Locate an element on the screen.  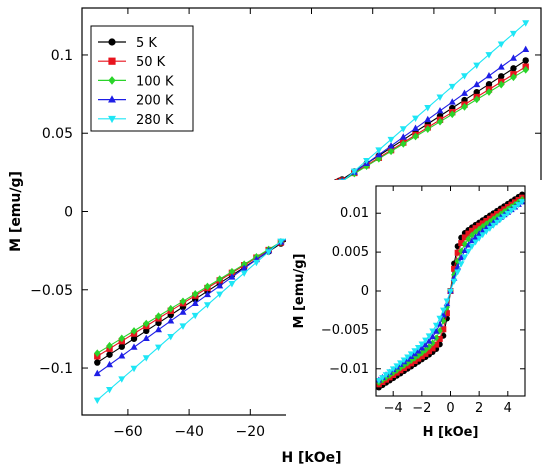
inset-x-tick-label: 2 is located at coordinates (479, 408).